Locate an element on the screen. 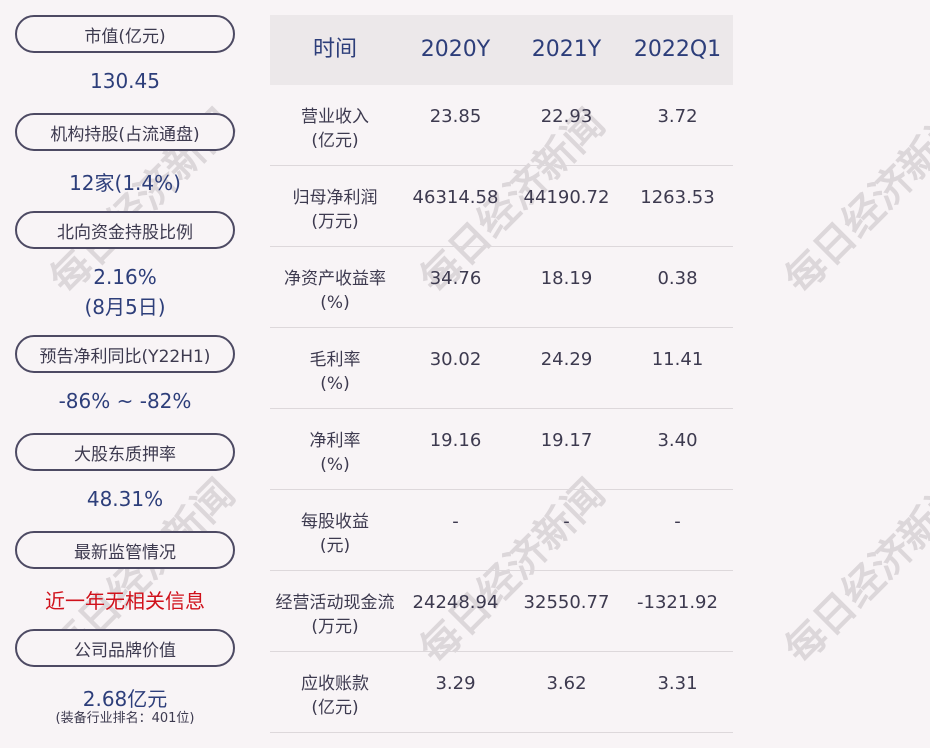 The height and width of the screenshot is (748, 930). metric-name: 每股收益 is located at coordinates (335, 522).